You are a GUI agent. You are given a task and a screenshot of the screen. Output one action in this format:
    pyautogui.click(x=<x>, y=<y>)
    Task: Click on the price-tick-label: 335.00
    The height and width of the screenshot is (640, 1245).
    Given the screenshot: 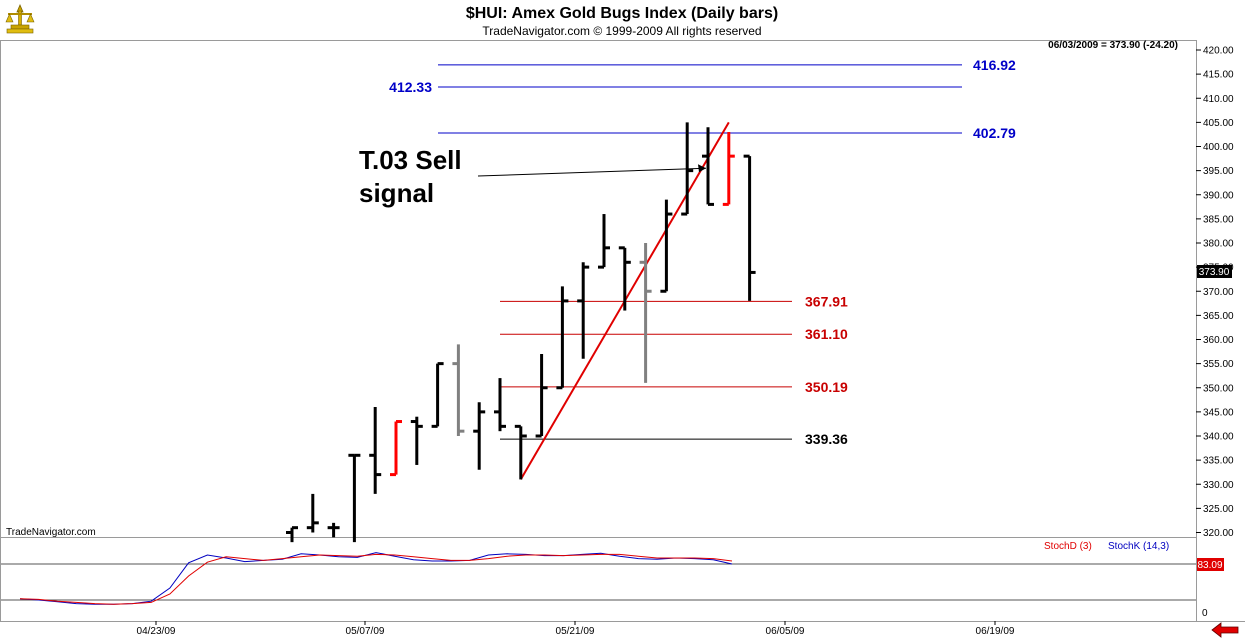 What is the action you would take?
    pyautogui.click(x=1218, y=461)
    